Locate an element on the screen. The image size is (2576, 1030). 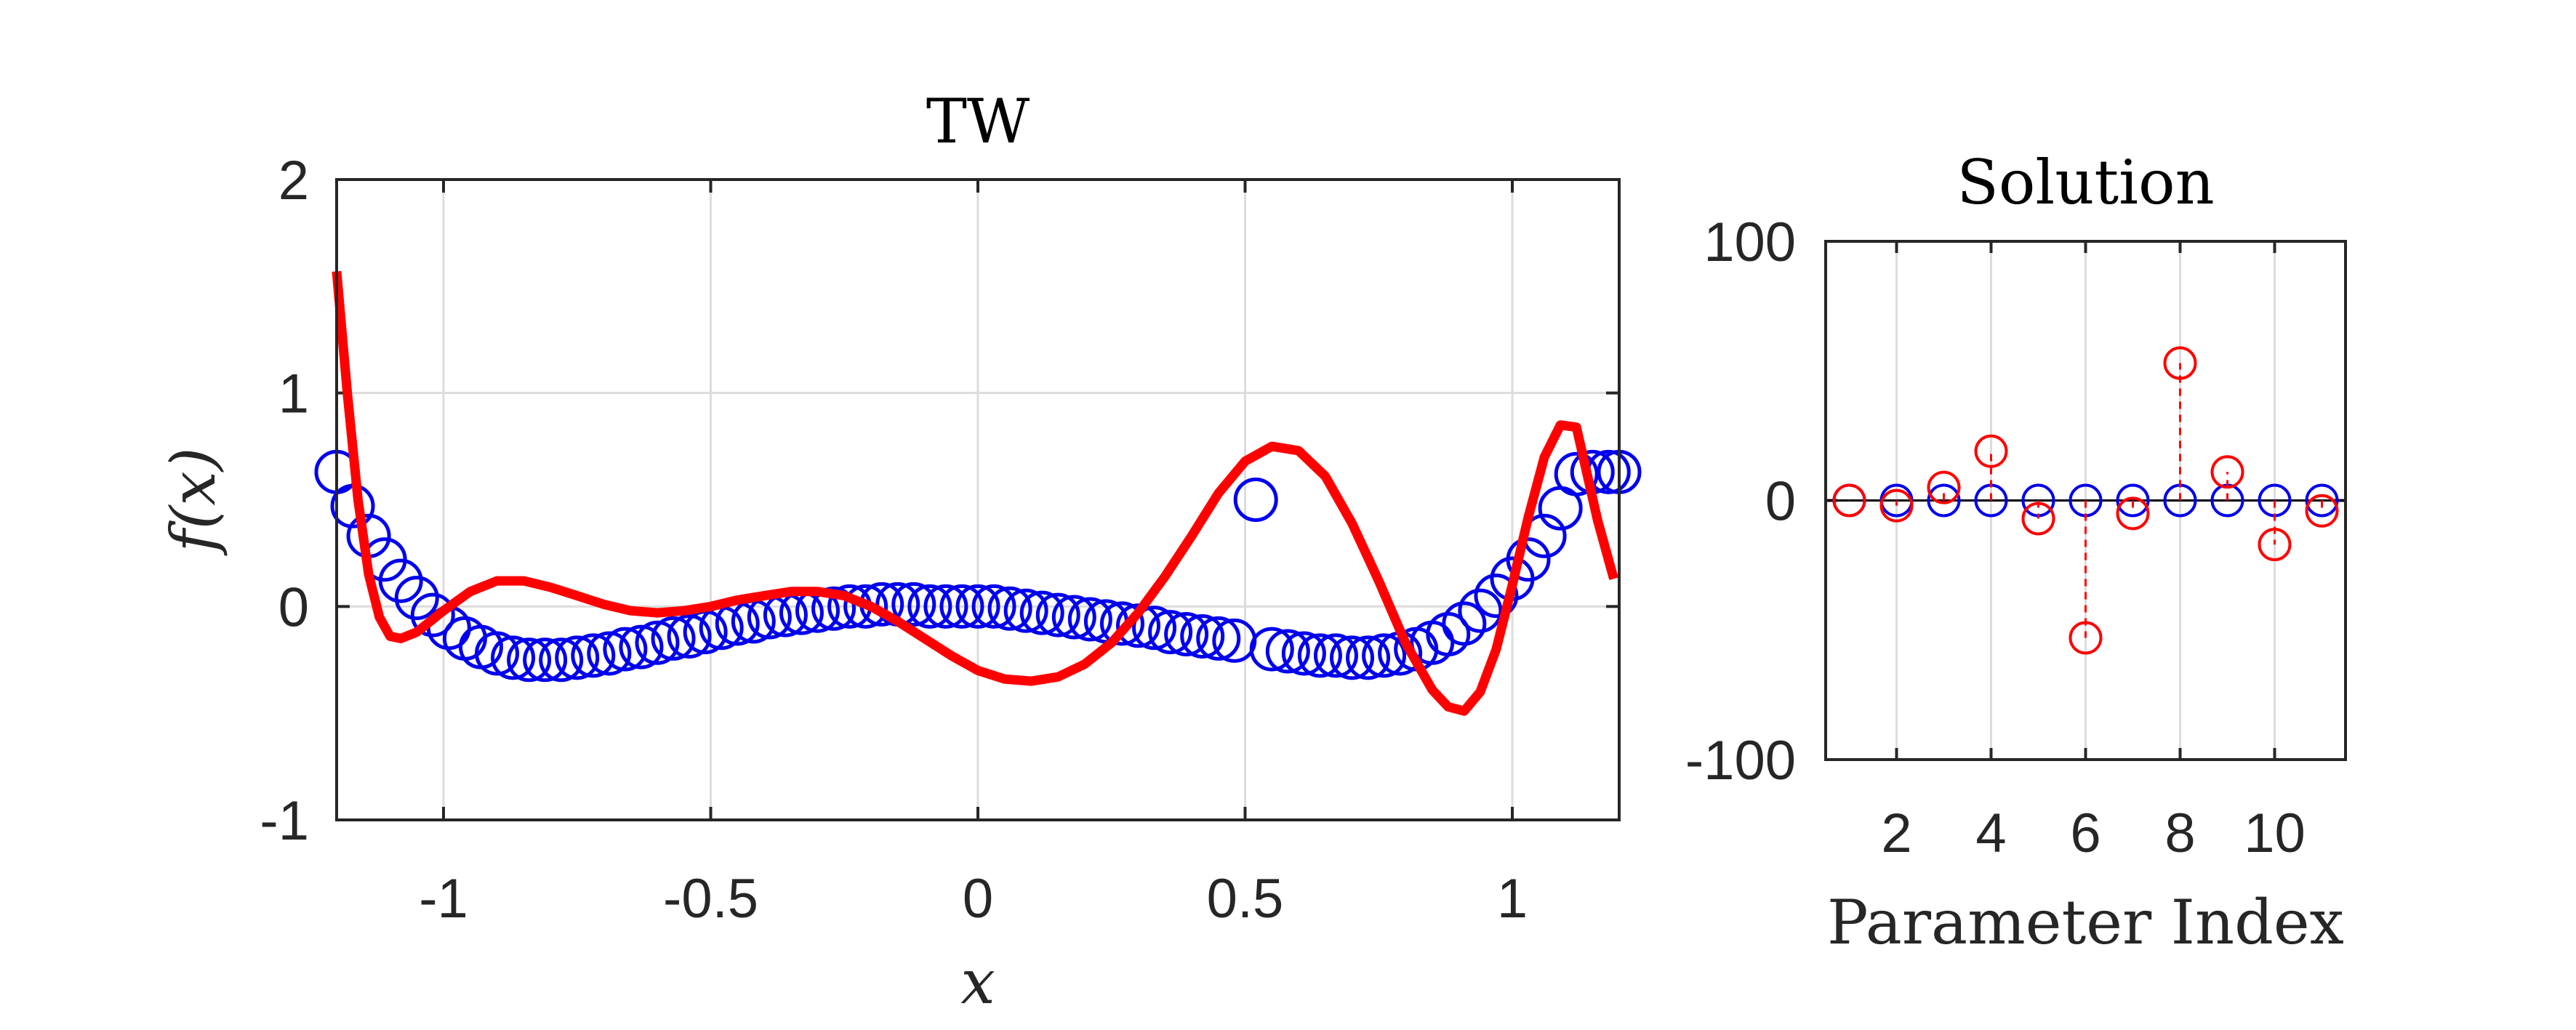
y-tick-label: 100 is located at coordinates (1750, 242).